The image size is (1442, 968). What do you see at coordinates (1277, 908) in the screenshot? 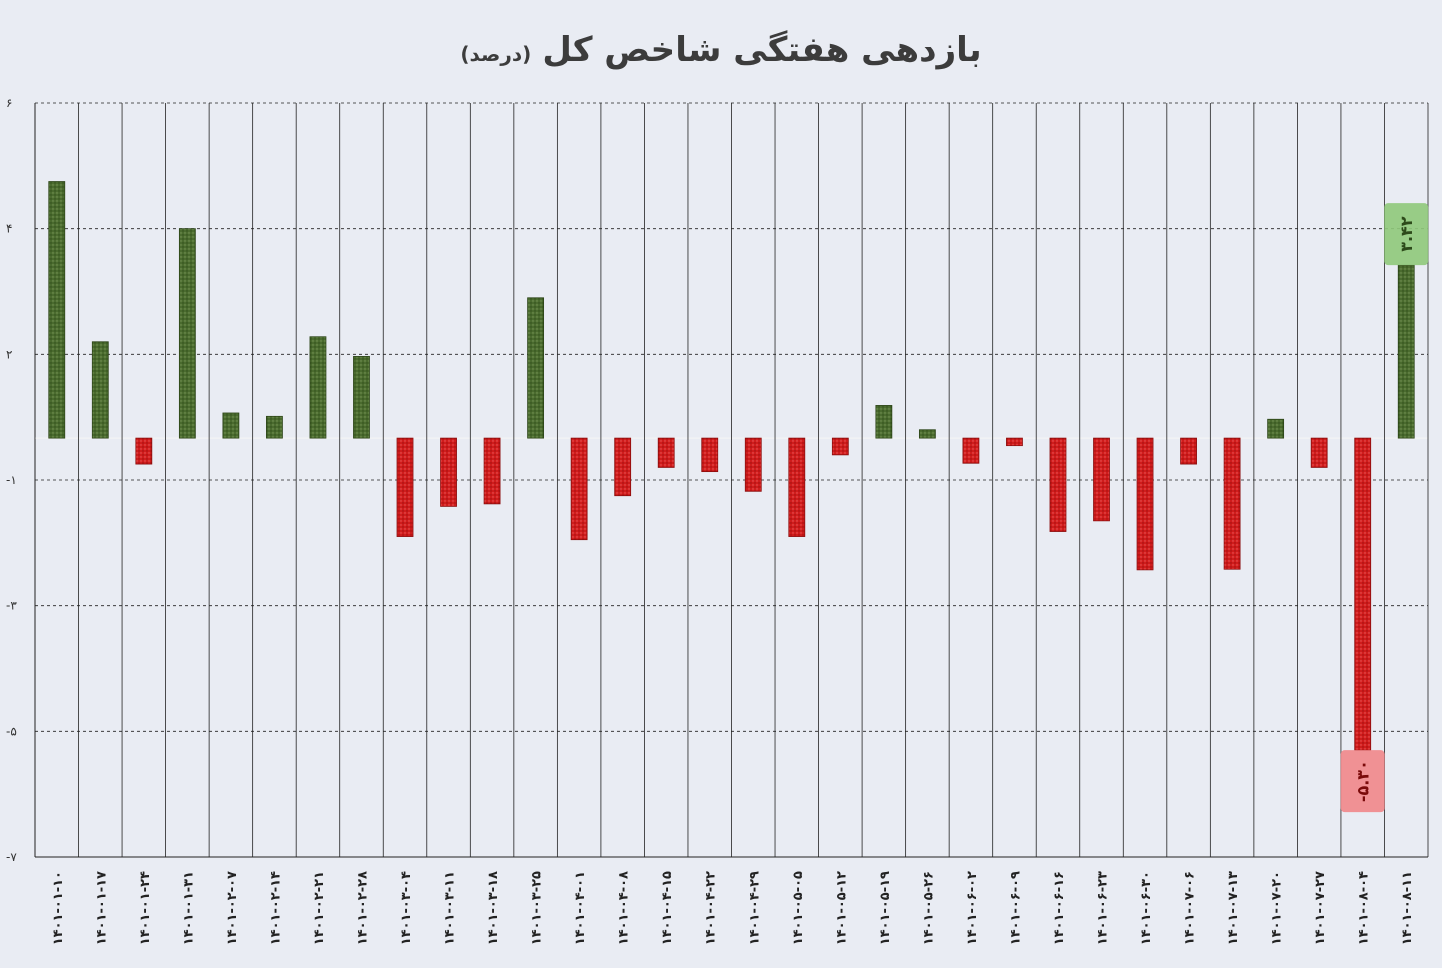
I see `x-tick-label: ۱۴۰۱-۰۷-۲۰` at bounding box center [1277, 908].